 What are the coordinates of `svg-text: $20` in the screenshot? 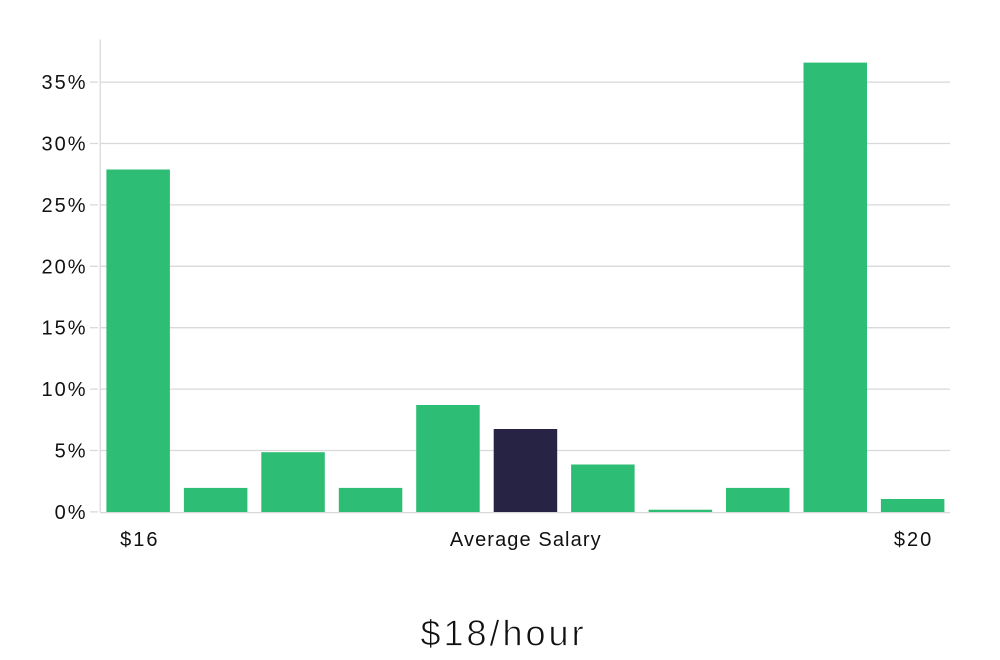 It's located at (913, 540).